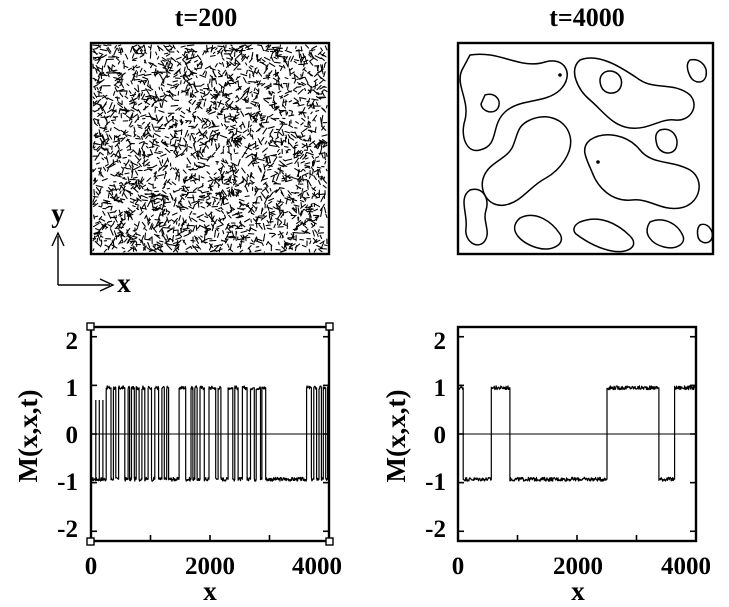 The image size is (729, 607). Describe the element at coordinates (440, 435) in the screenshot. I see `chart-right-ytick: 0` at that location.